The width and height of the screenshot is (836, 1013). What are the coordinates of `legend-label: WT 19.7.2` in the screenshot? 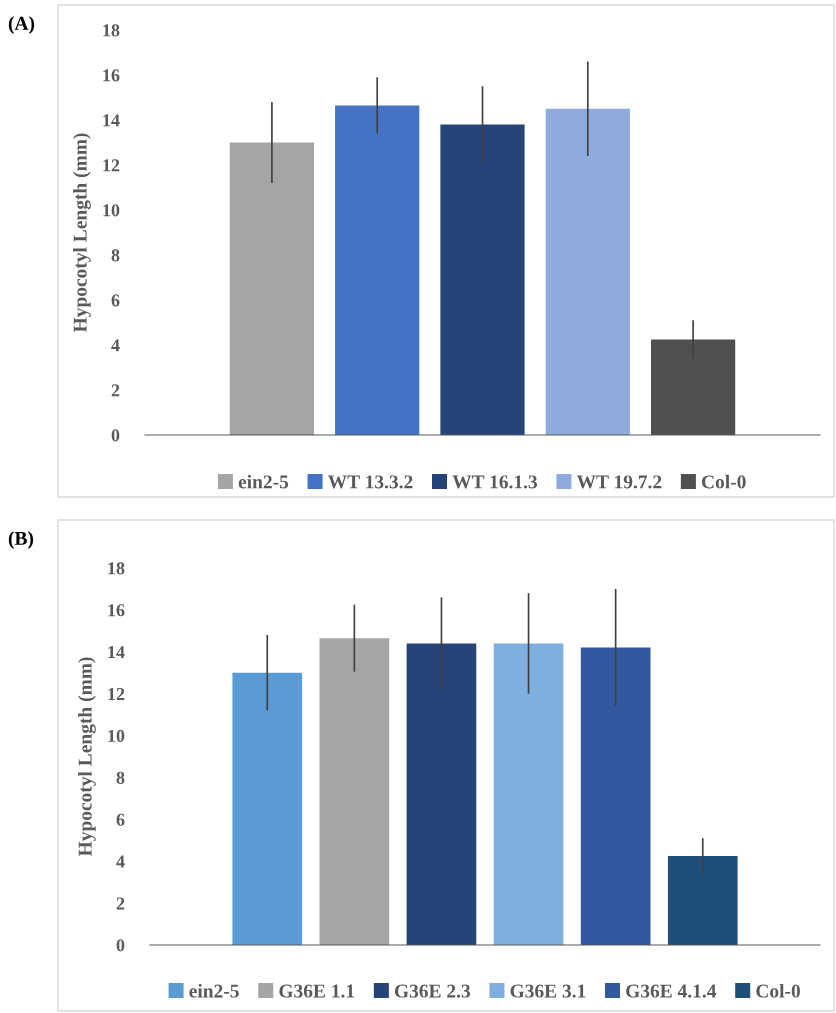 It's located at (619, 482).